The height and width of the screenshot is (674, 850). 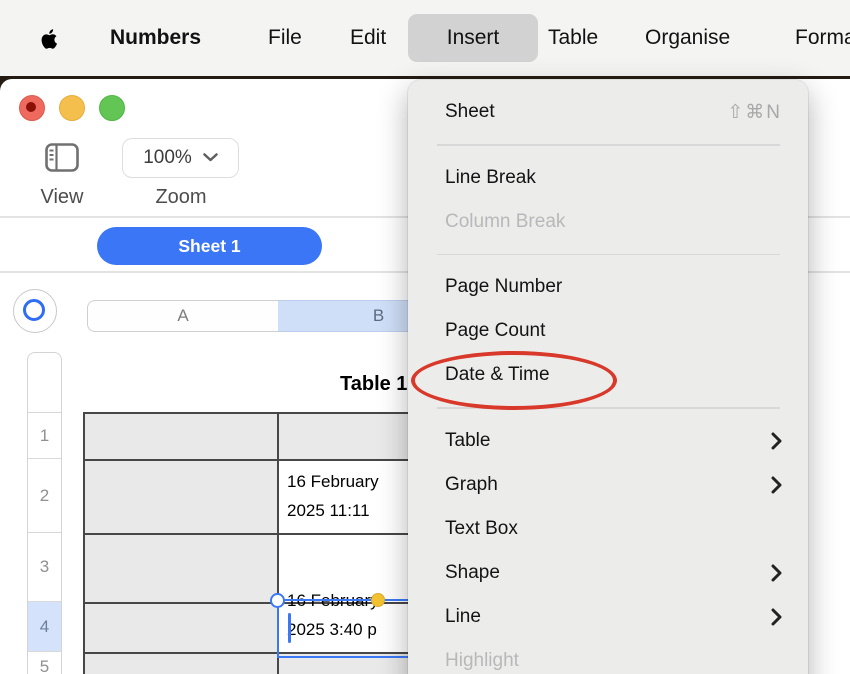 I want to click on fullscreen-button, so click(x=112, y=108).